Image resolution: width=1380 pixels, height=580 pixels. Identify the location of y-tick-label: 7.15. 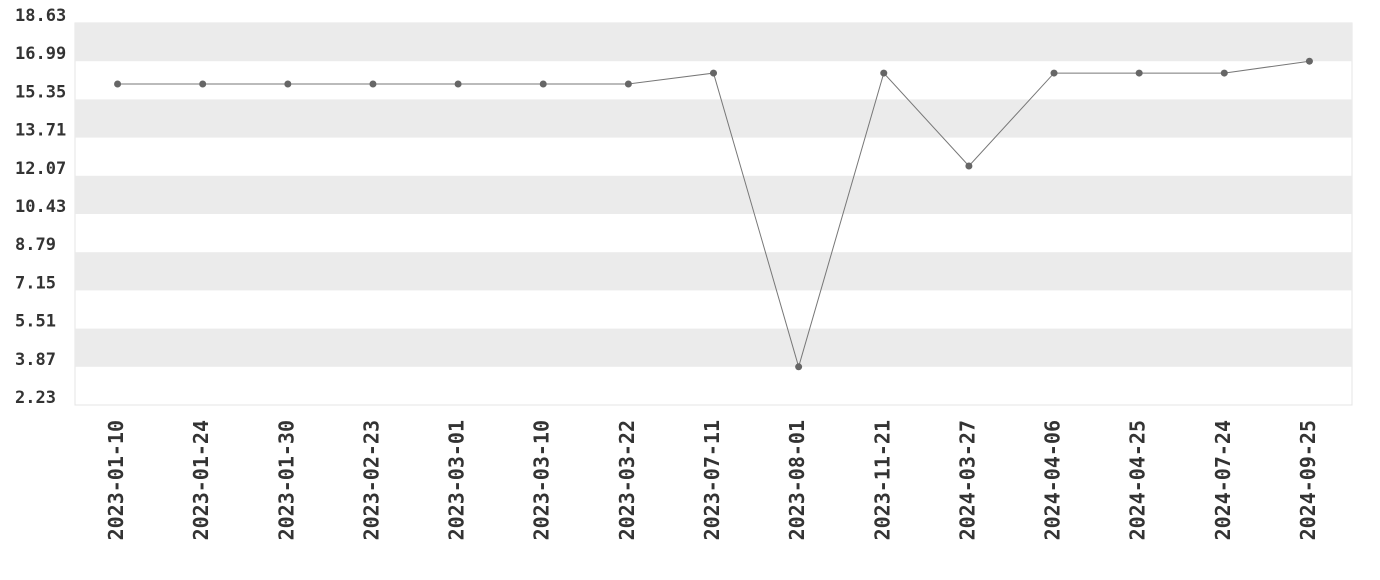
(35, 283).